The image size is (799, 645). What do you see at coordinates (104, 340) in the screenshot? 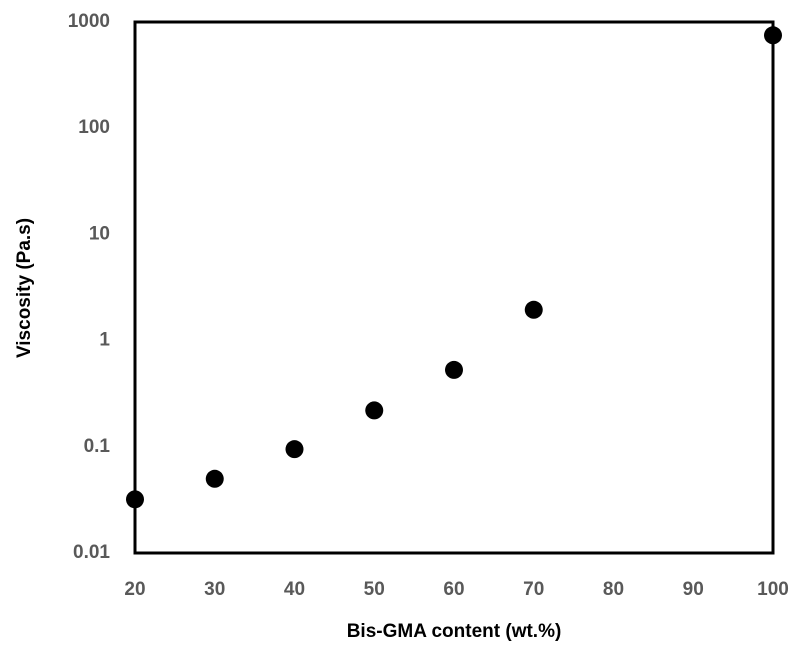
I see `y-tick-label: 1` at bounding box center [104, 340].